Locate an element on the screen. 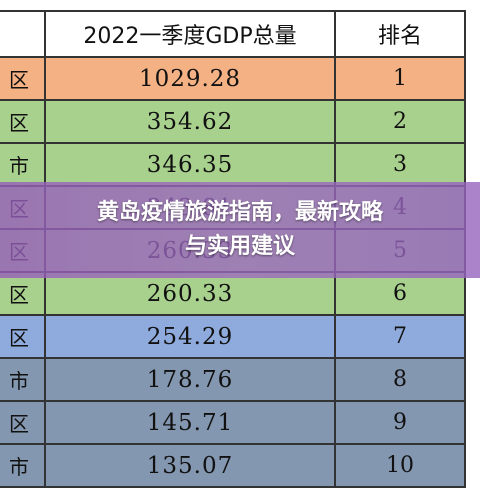  table-row: 区 354.62 2 is located at coordinates (233, 121).